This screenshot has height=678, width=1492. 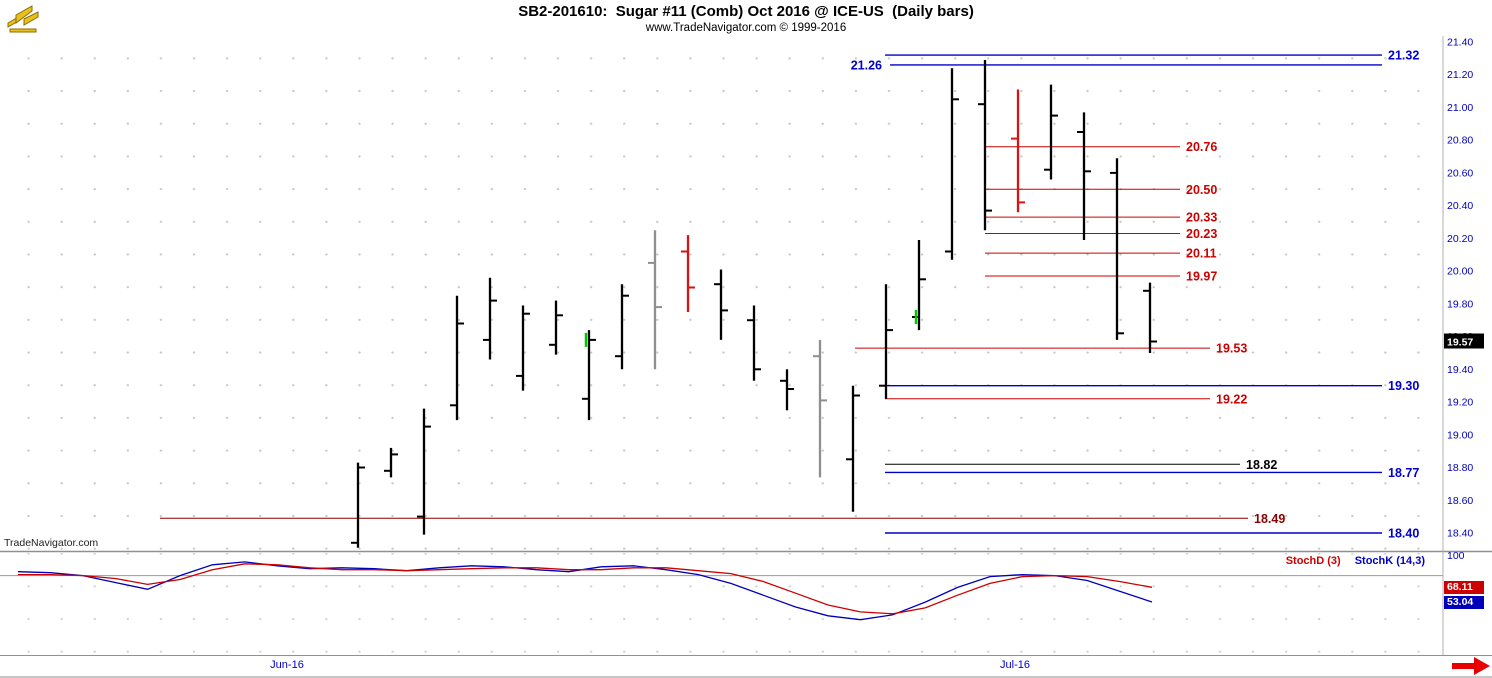 I want to click on last-price-badge-label: 19.57, so click(x=1460, y=343).